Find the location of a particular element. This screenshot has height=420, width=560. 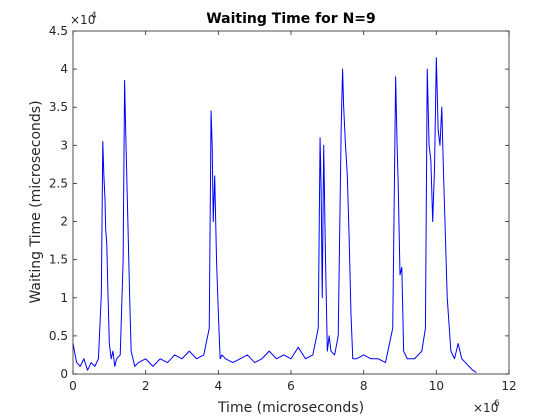

y-tick-label: 1 is located at coordinates (64, 298).